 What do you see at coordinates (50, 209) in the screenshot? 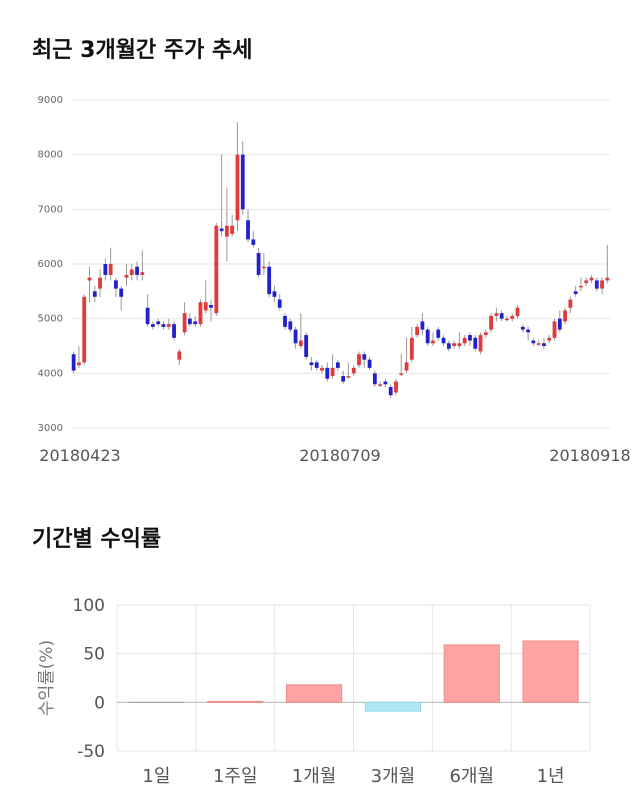
I see `y-tick-label: 7000` at bounding box center [50, 209].